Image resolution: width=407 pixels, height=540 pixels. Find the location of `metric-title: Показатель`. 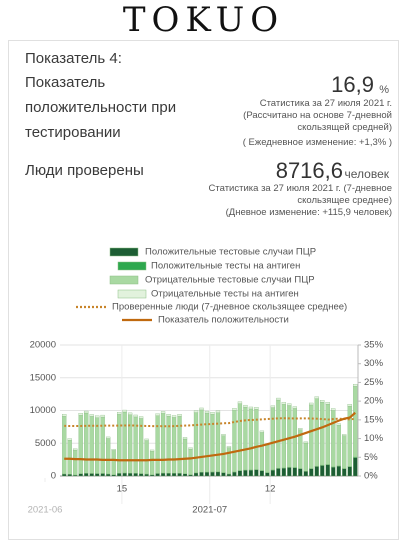

metric-title: Показатель is located at coordinates (65, 82).